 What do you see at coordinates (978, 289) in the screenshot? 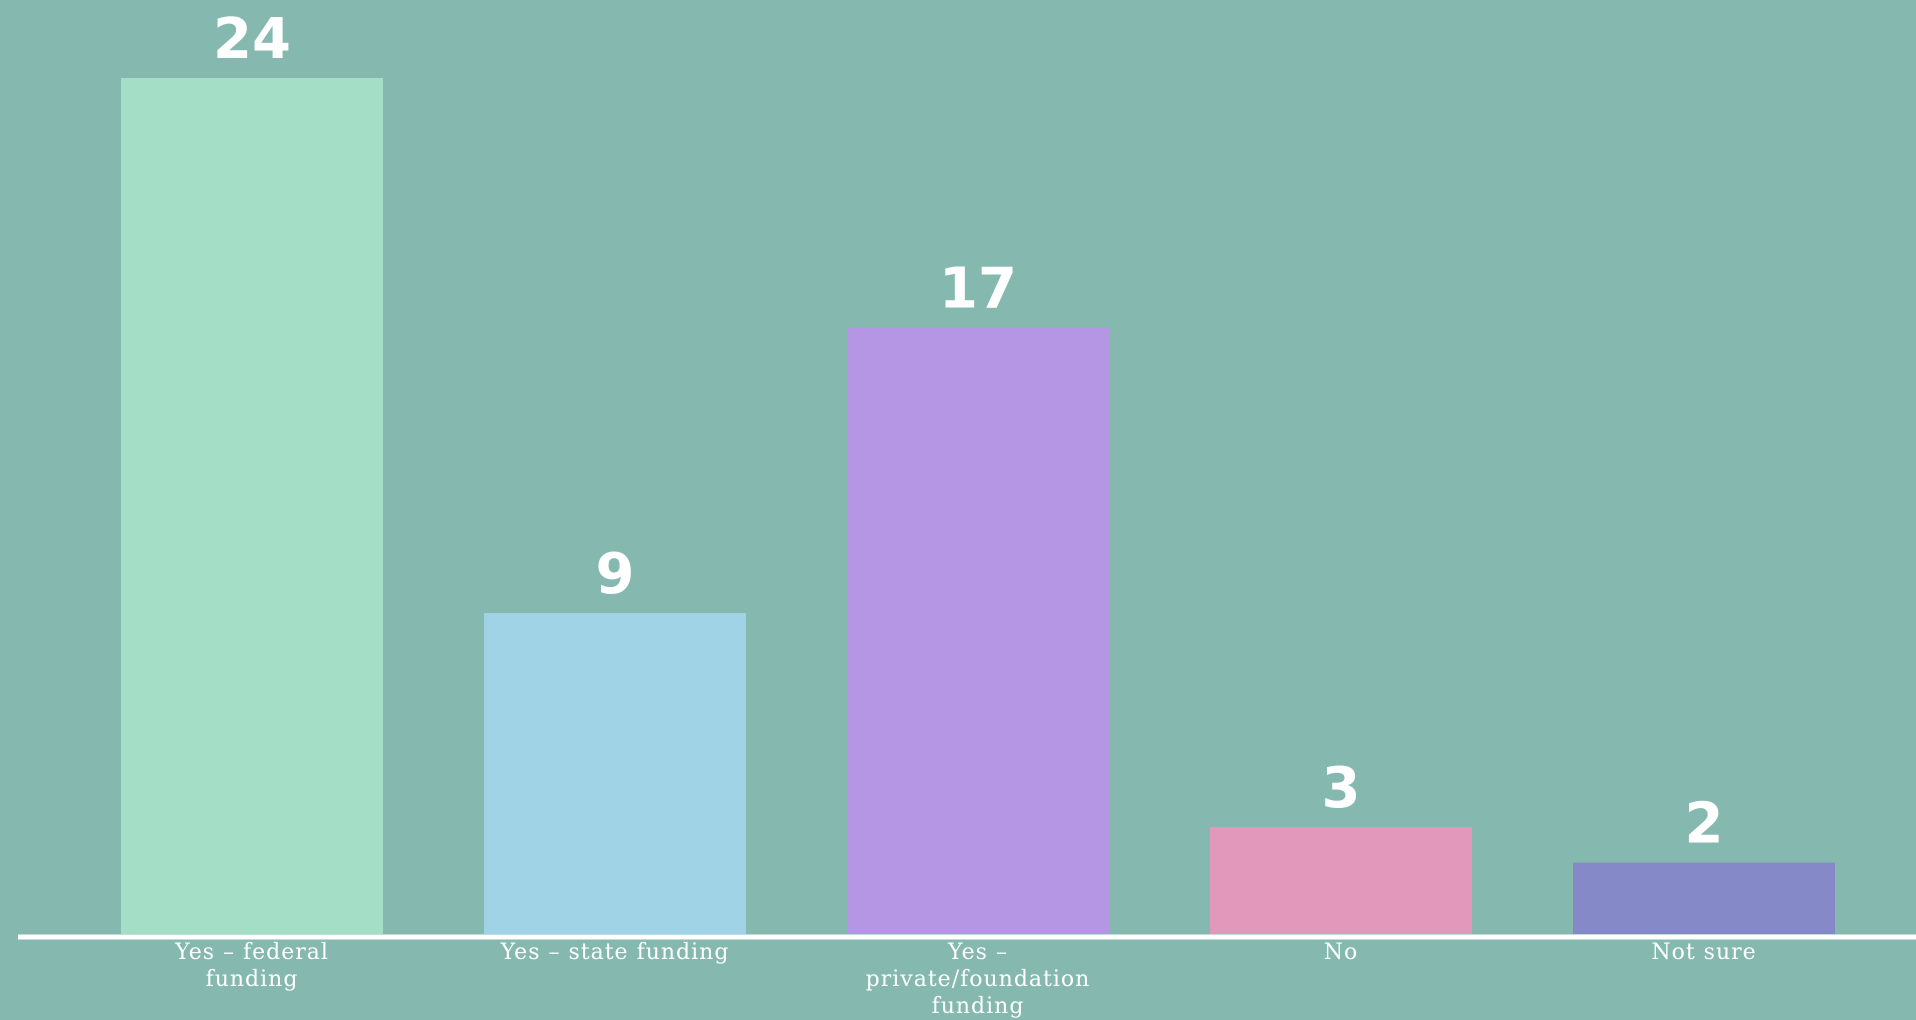
I see `data-label-2: 17` at bounding box center [978, 289].